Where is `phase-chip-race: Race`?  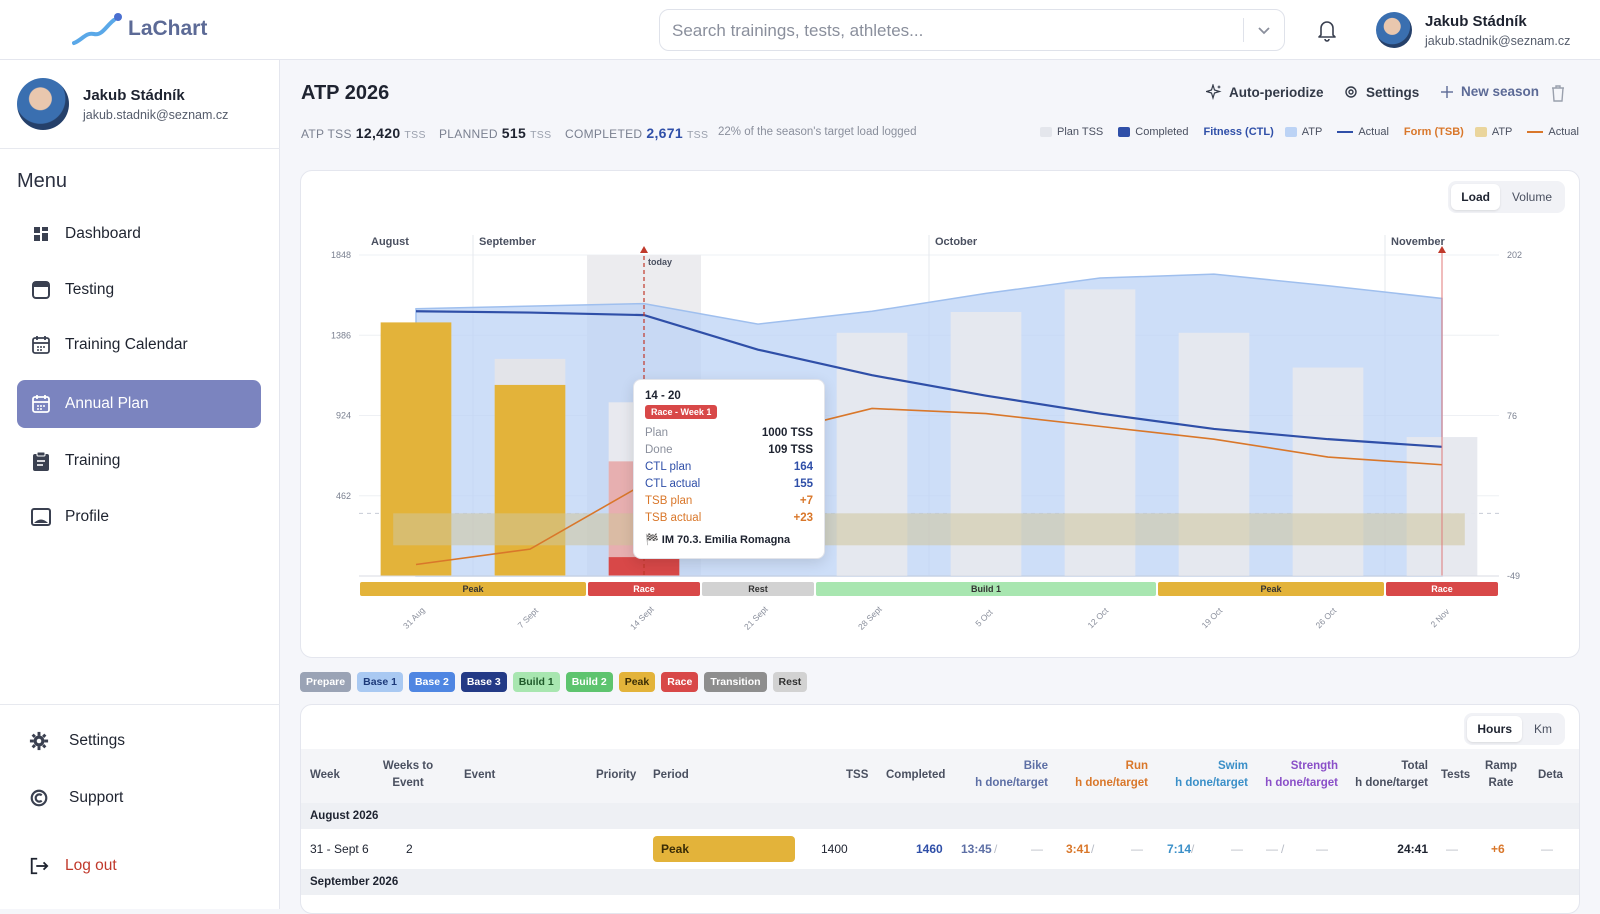 phase-chip-race: Race is located at coordinates (680, 682).